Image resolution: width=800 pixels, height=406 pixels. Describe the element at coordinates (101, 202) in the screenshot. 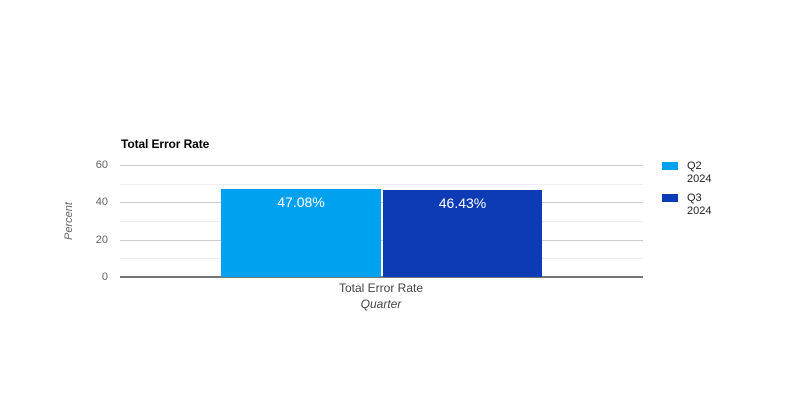

I see `y-tick-40: 40` at that location.